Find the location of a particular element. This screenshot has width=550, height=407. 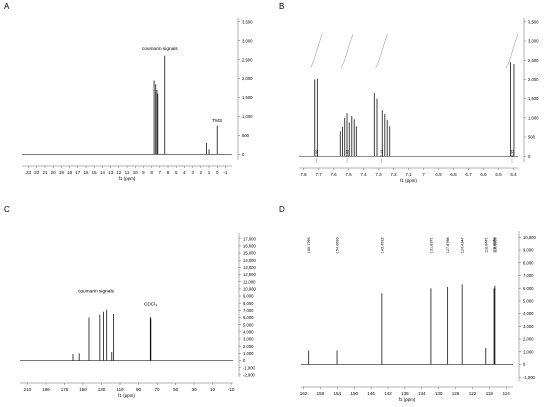

x-tick-label: 8 is located at coordinates (151, 172).